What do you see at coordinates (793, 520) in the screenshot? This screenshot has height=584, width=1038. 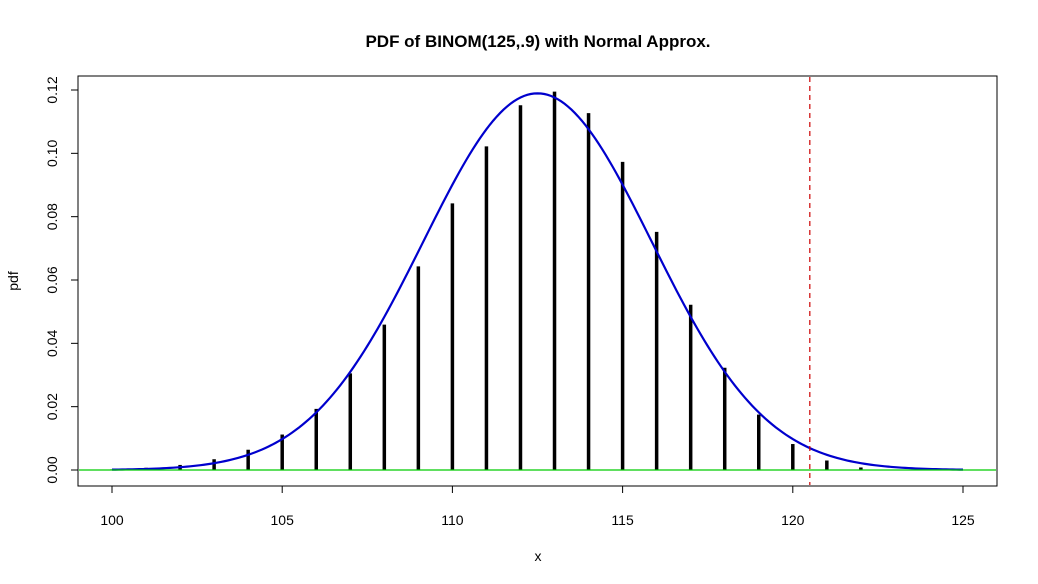 I see `x-tick-label: 120` at bounding box center [793, 520].